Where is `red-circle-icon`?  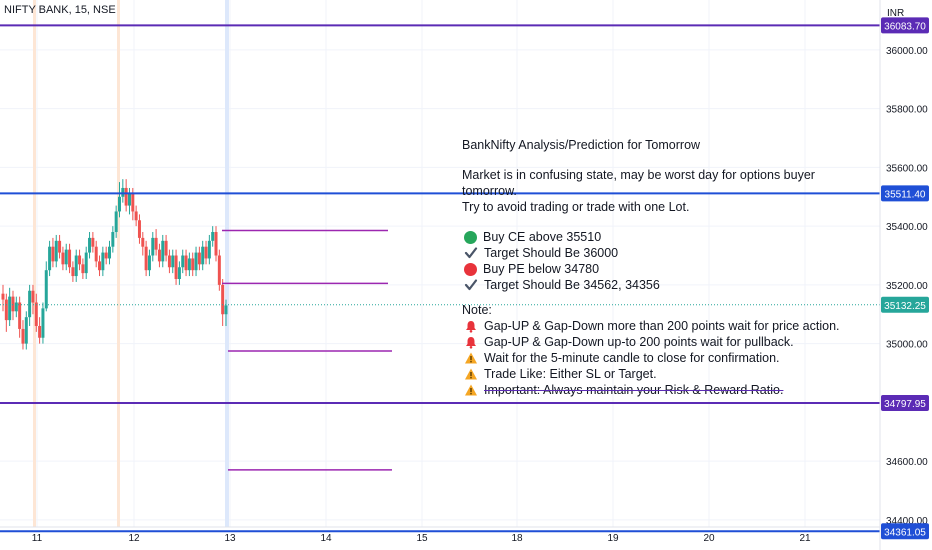 red-circle-icon is located at coordinates (470, 269).